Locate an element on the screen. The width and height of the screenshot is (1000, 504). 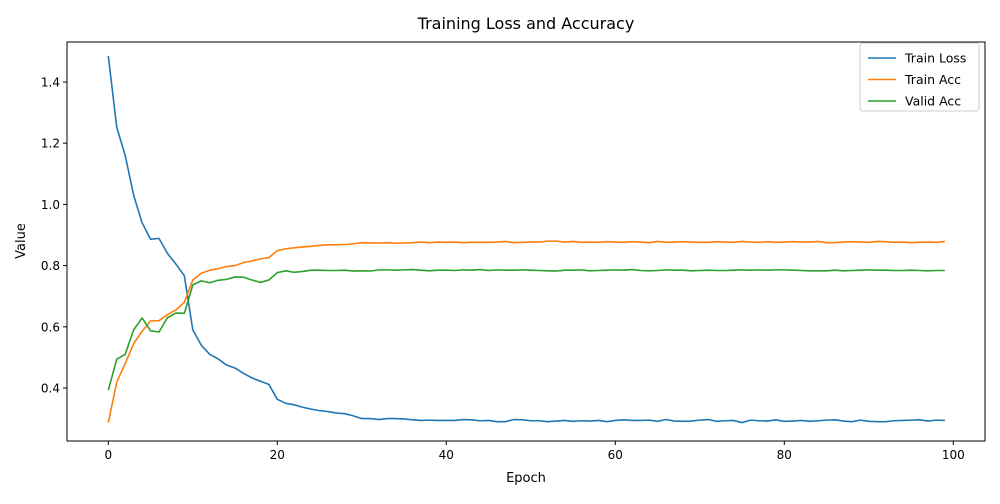
legend-box is located at coordinates (919, 77).